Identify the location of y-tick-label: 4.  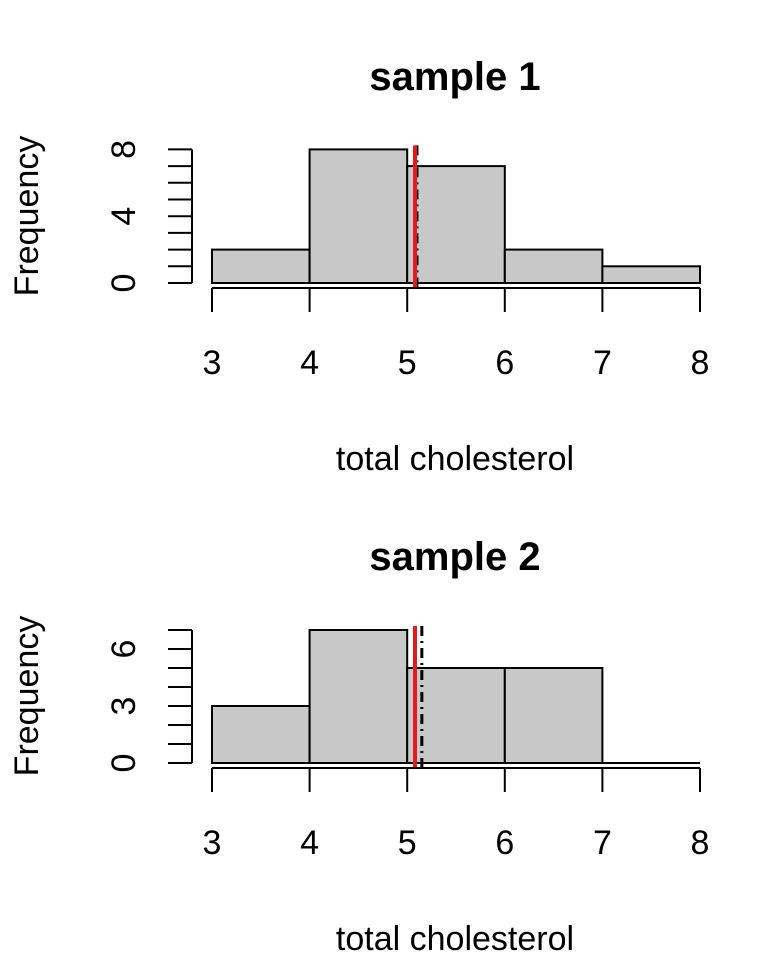
(124, 216).